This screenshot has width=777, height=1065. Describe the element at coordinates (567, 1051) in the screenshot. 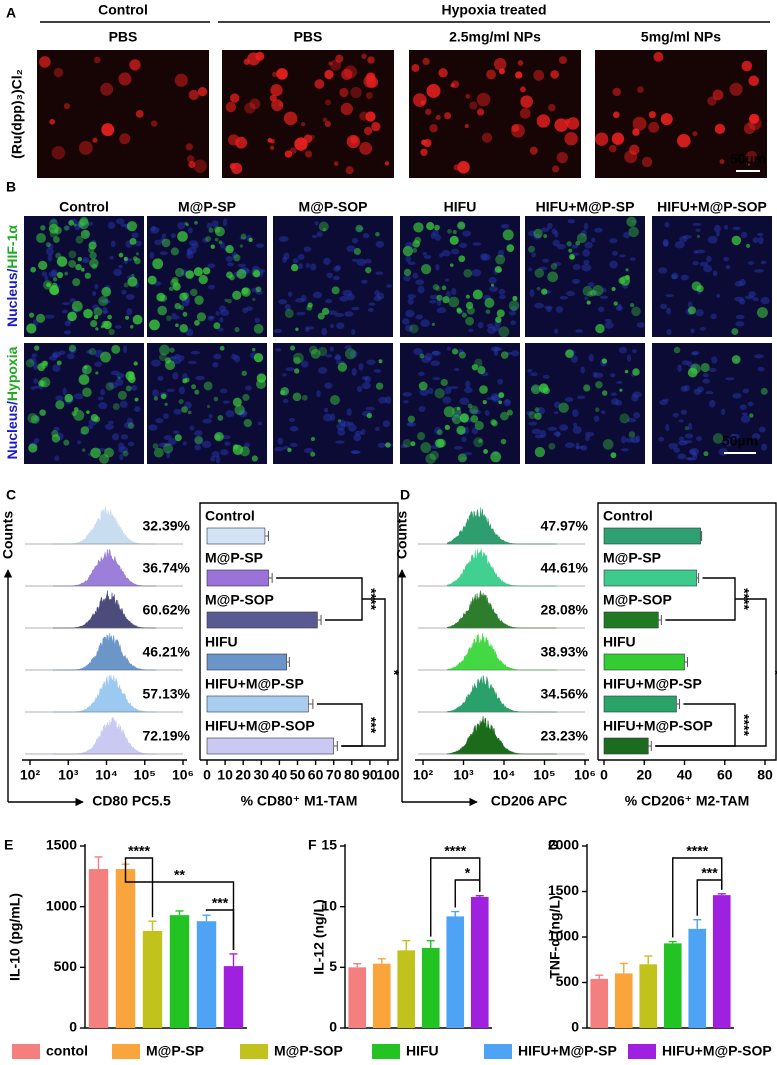

I see `legend-label: HIFU+M@P-SP` at that location.